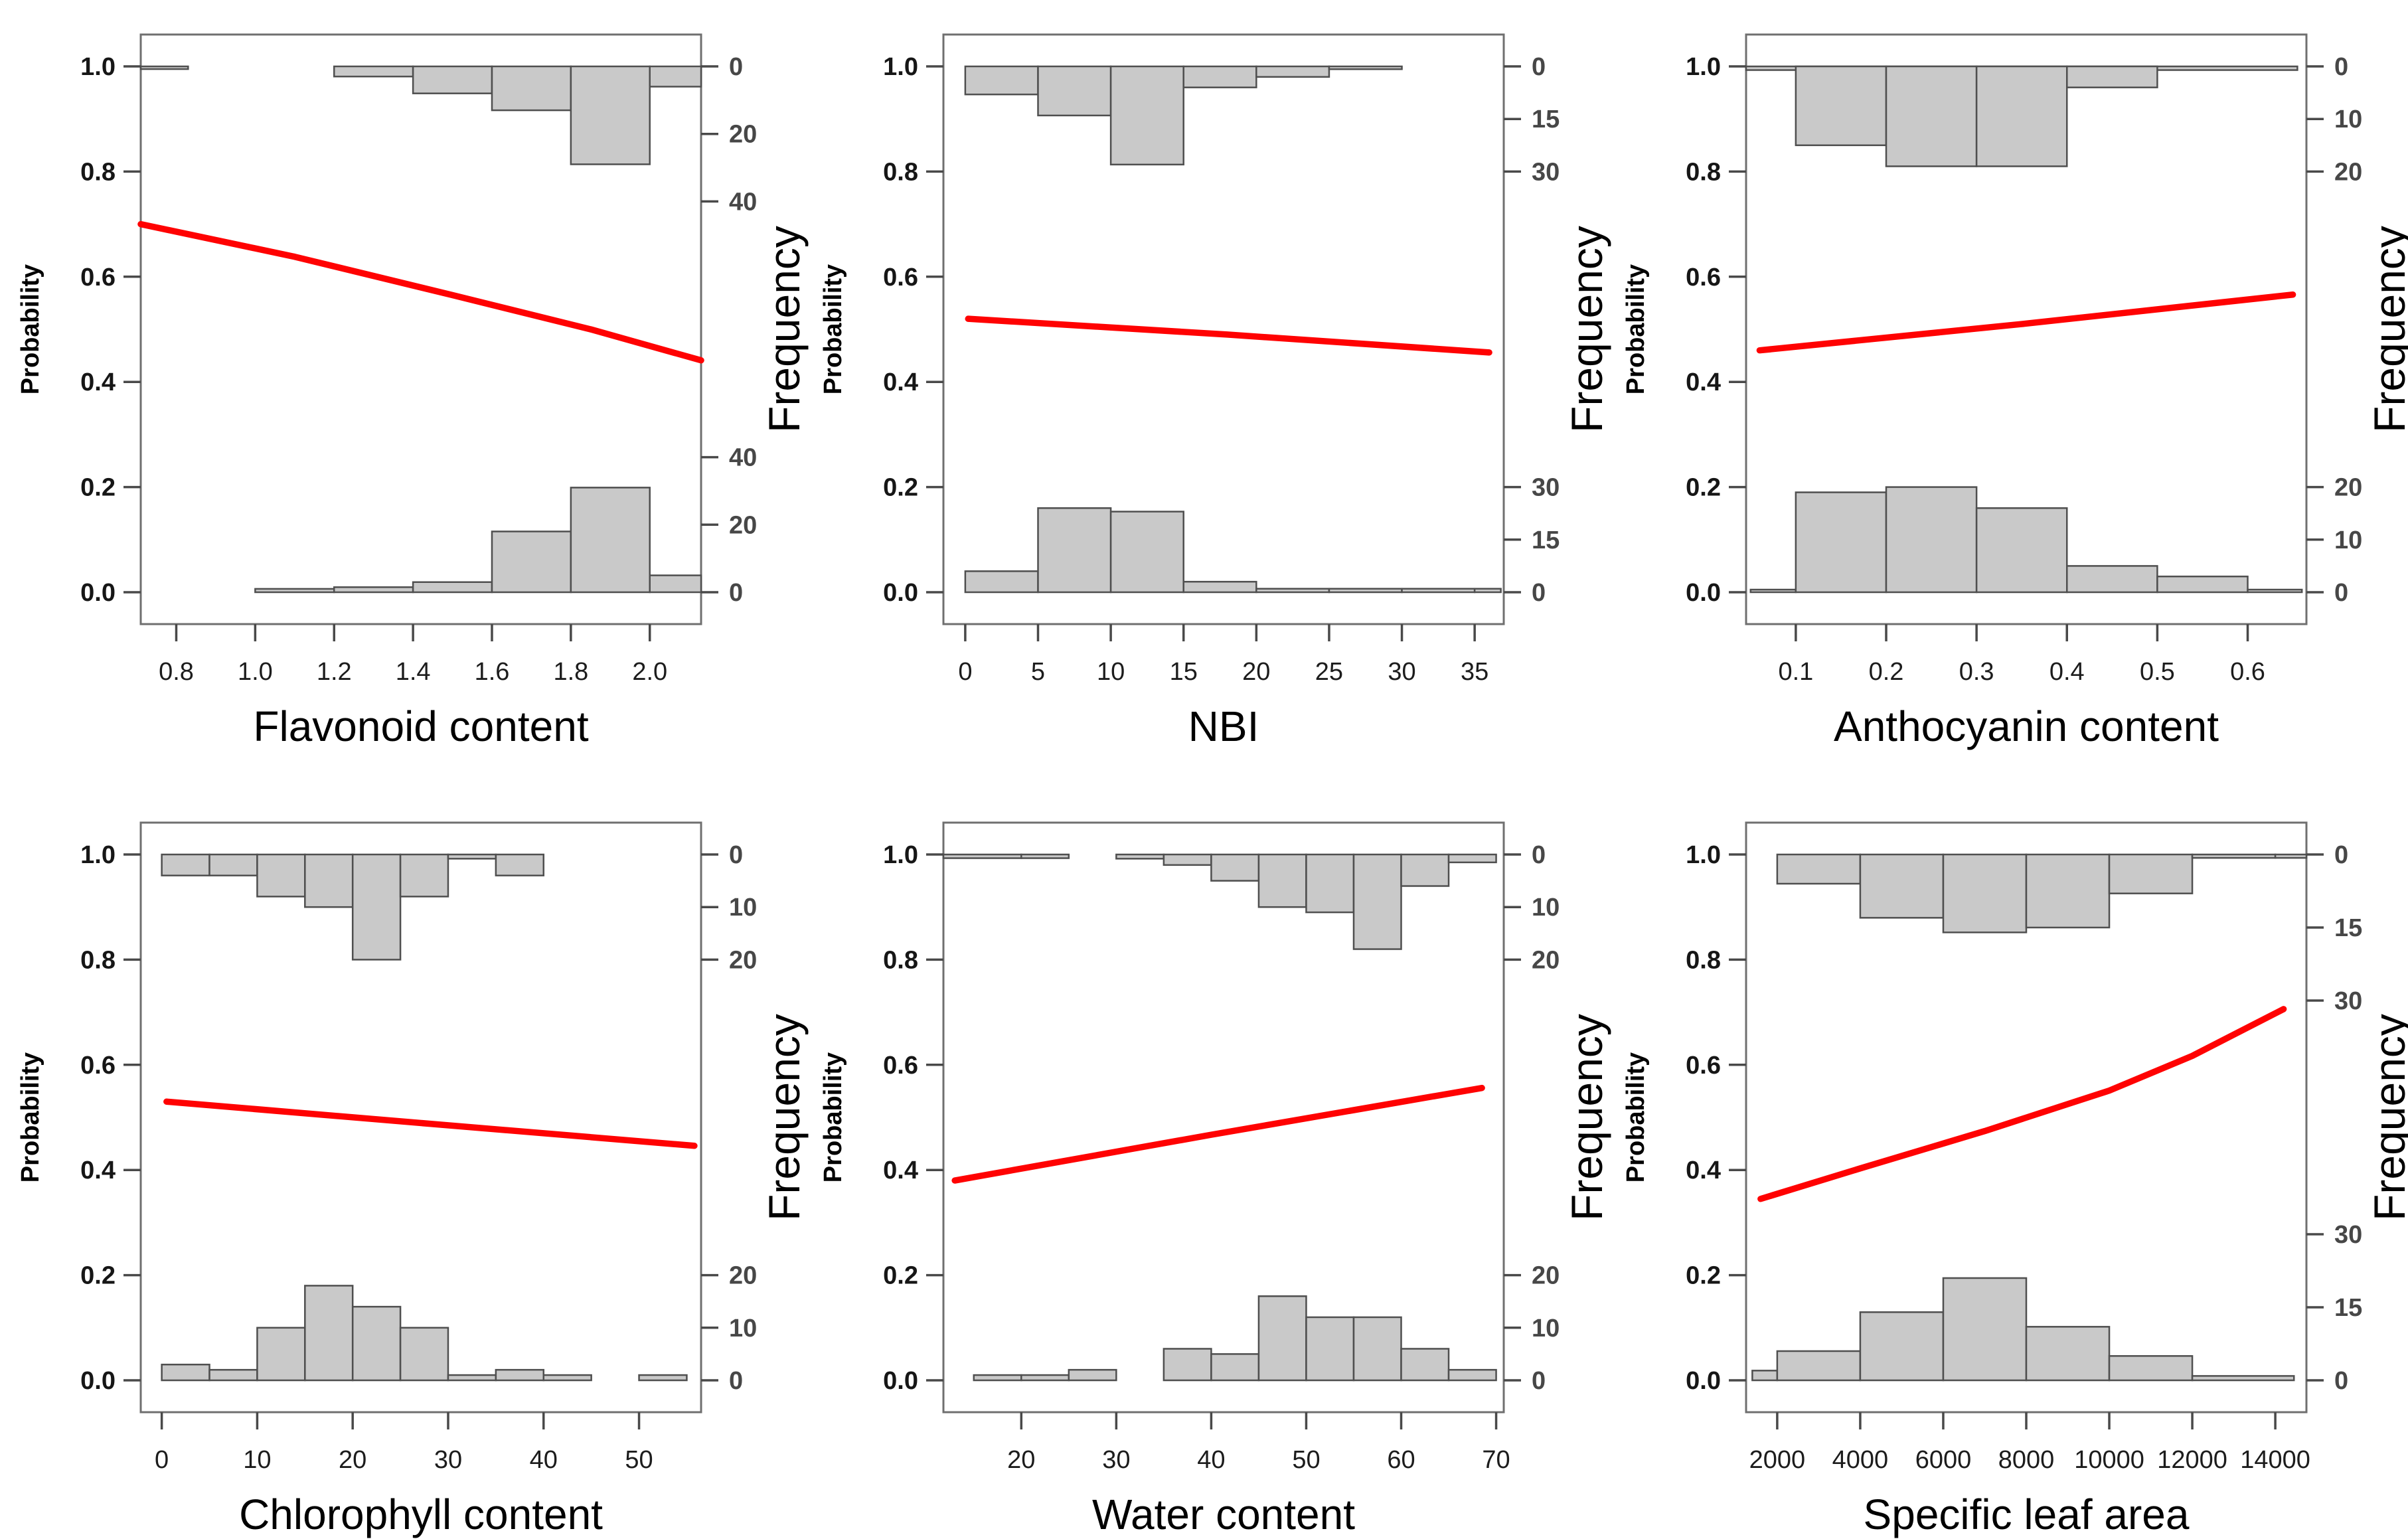 This screenshot has width=2408, height=1539. I want to click on x-tick-label: 12000, so click(2192, 1460).